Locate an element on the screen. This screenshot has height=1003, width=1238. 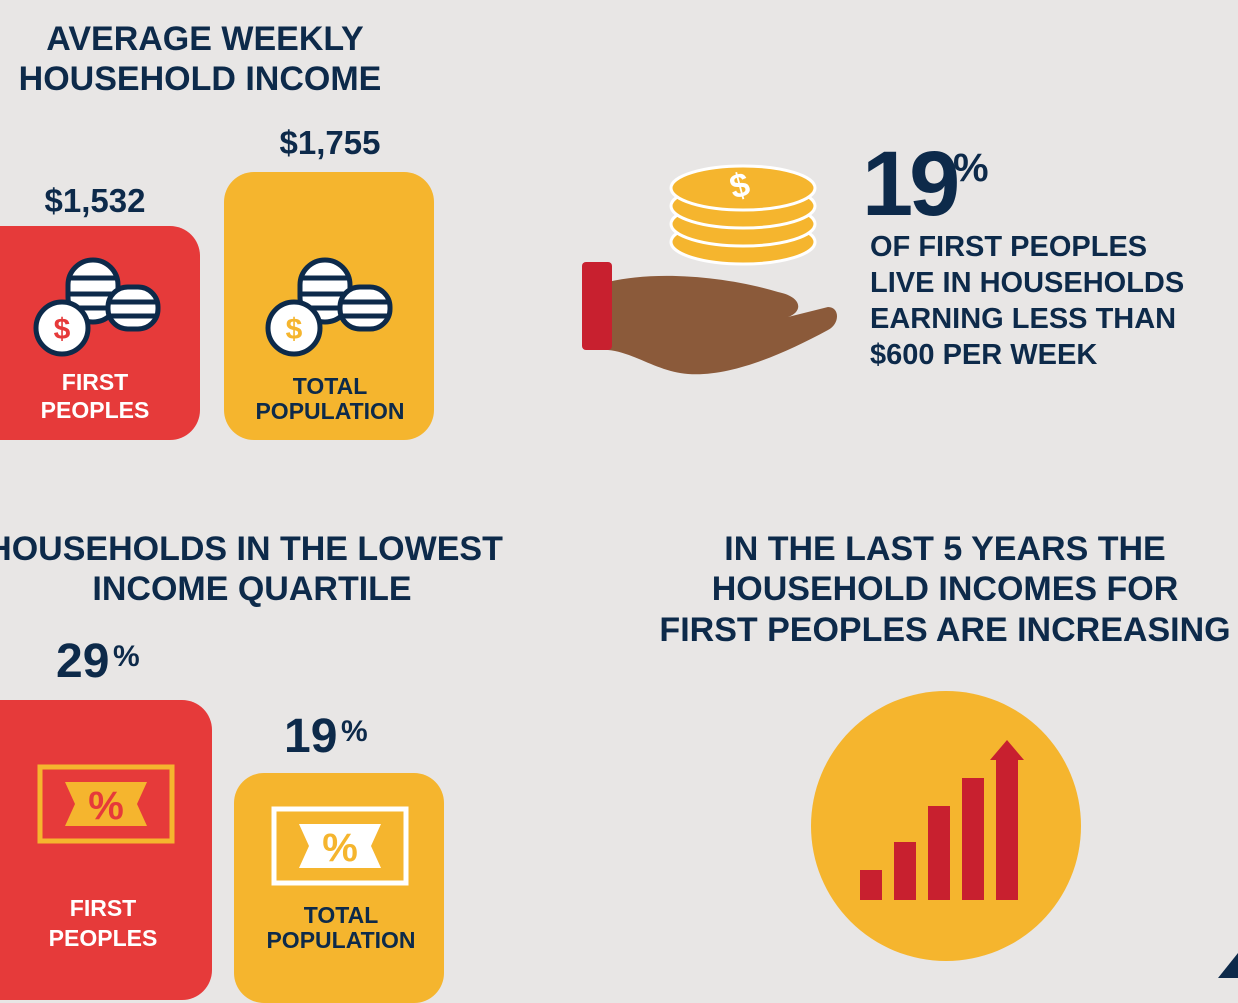
stat-number: 19 is located at coordinates (911, 184).